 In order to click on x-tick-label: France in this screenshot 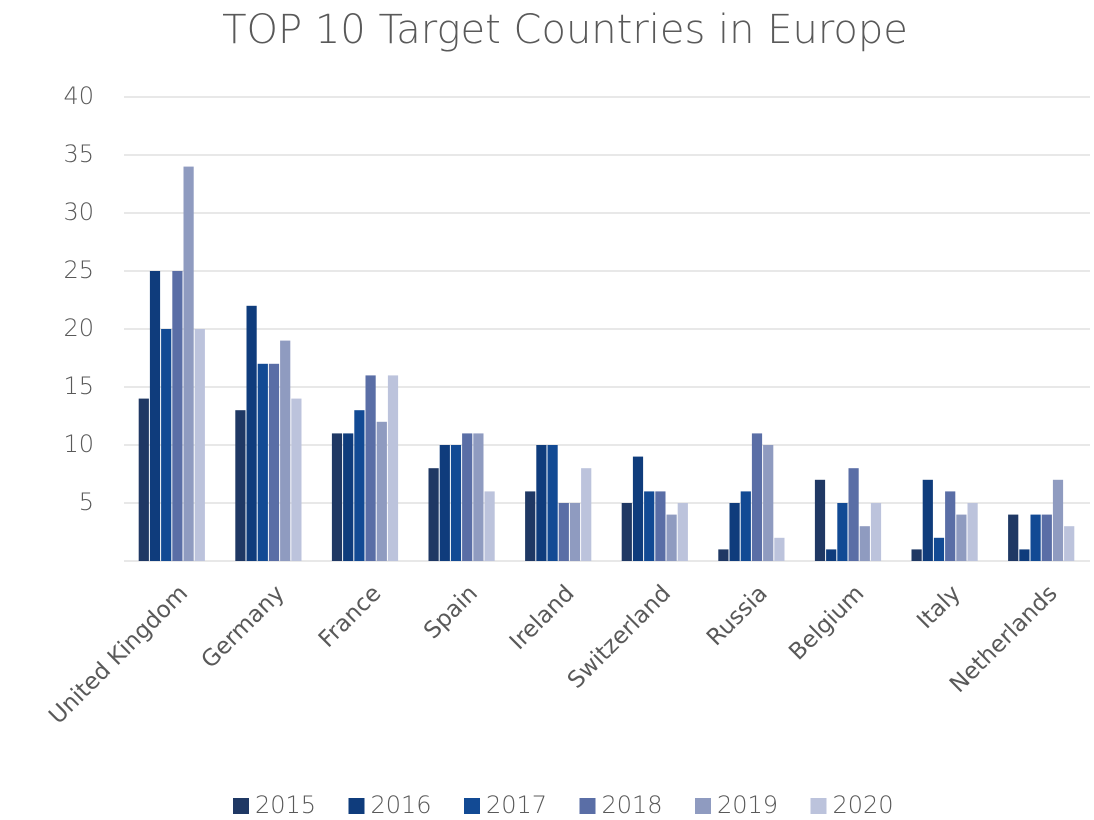, I will do `click(350, 616)`.